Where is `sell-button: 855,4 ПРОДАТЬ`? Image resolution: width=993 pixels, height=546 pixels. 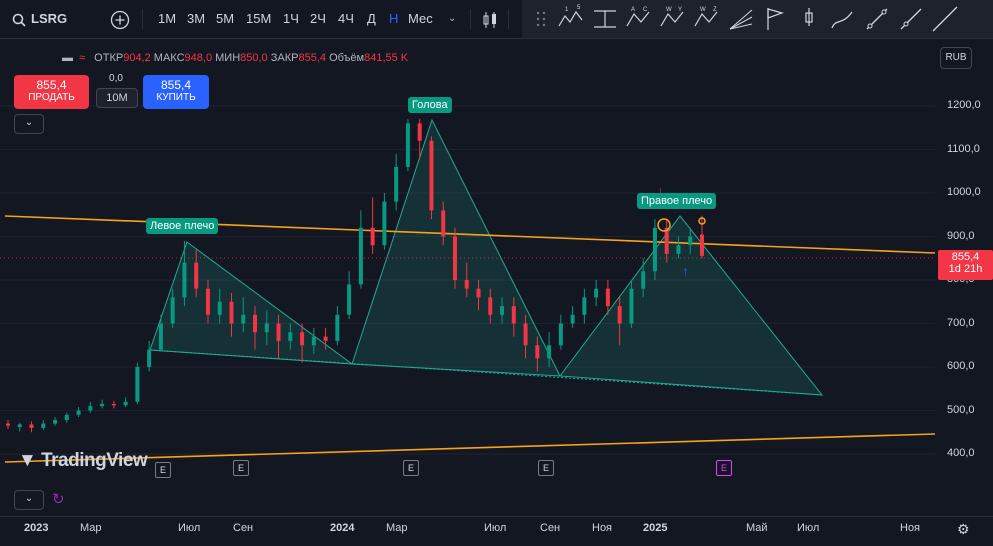
sell-button: 855,4 ПРОДАТЬ is located at coordinates (51, 92).